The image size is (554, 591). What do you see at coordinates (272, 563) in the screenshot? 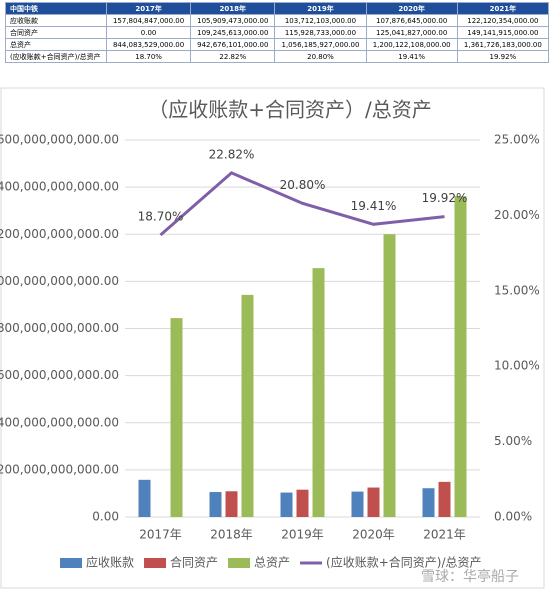
I see `legend-label: 总资产` at bounding box center [272, 563].